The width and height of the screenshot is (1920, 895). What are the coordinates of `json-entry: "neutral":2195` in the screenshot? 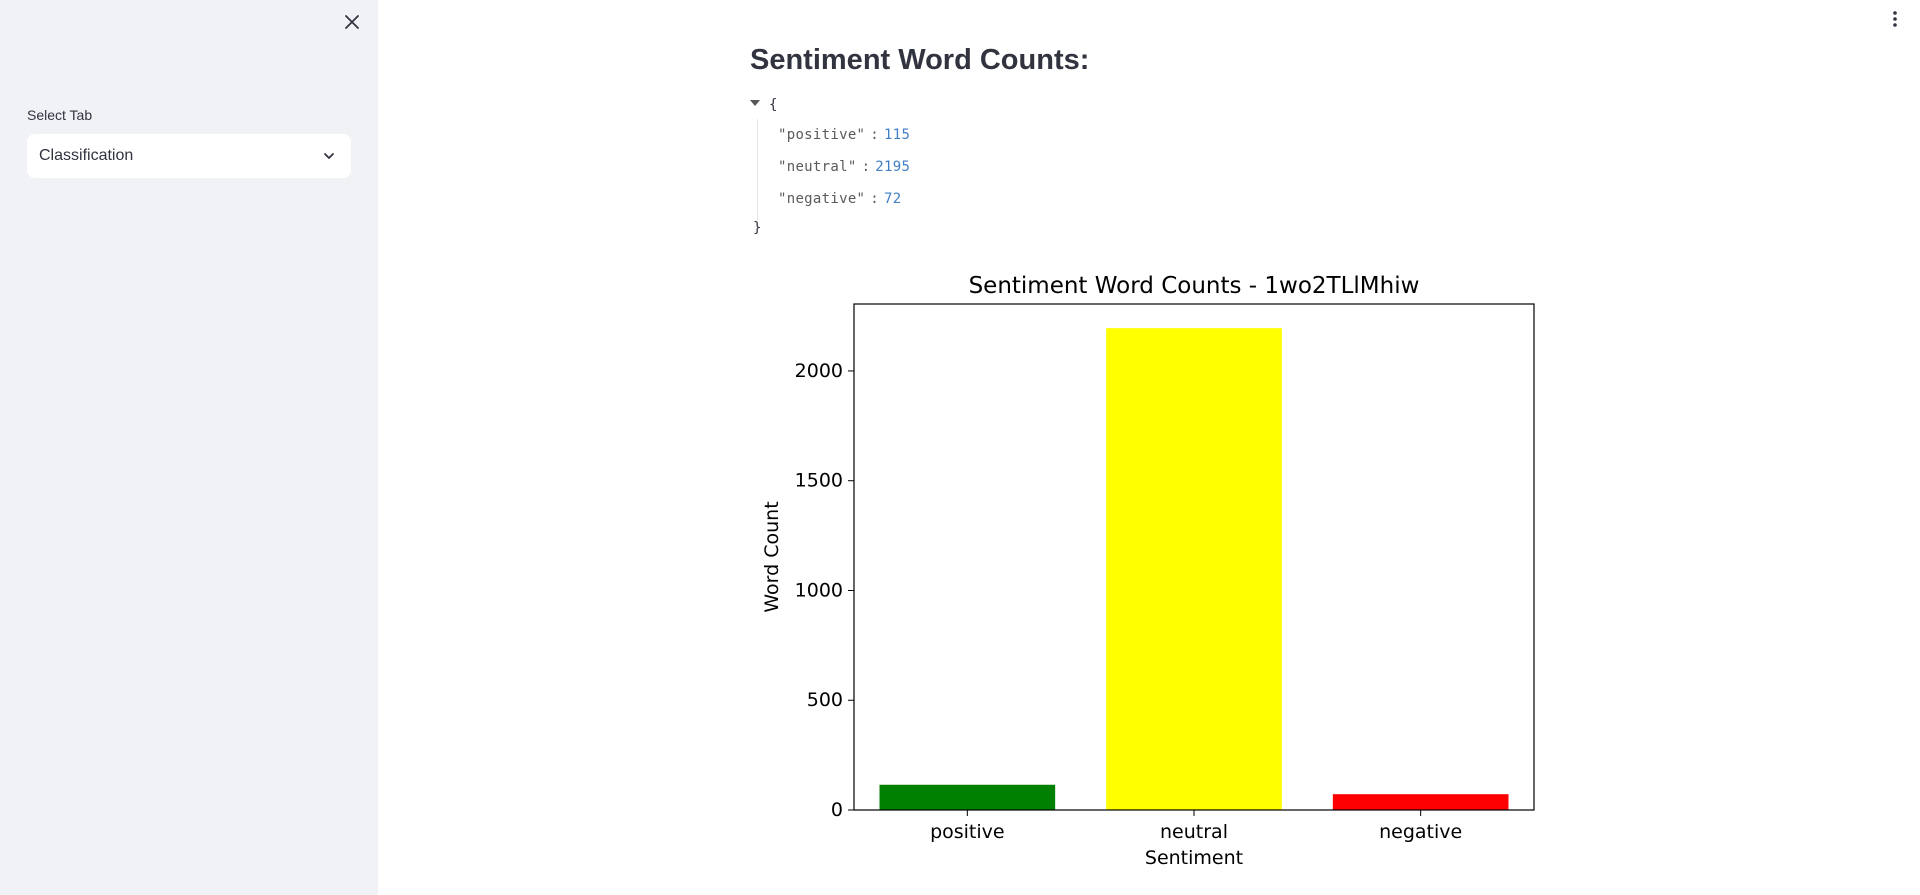 It's located at (844, 167).